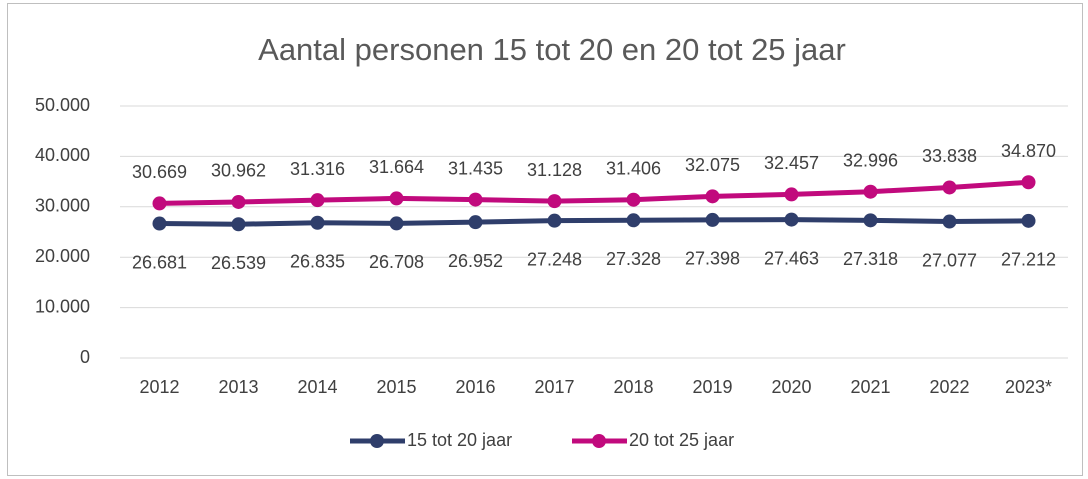  I want to click on data-label: 27.248, so click(554, 259).